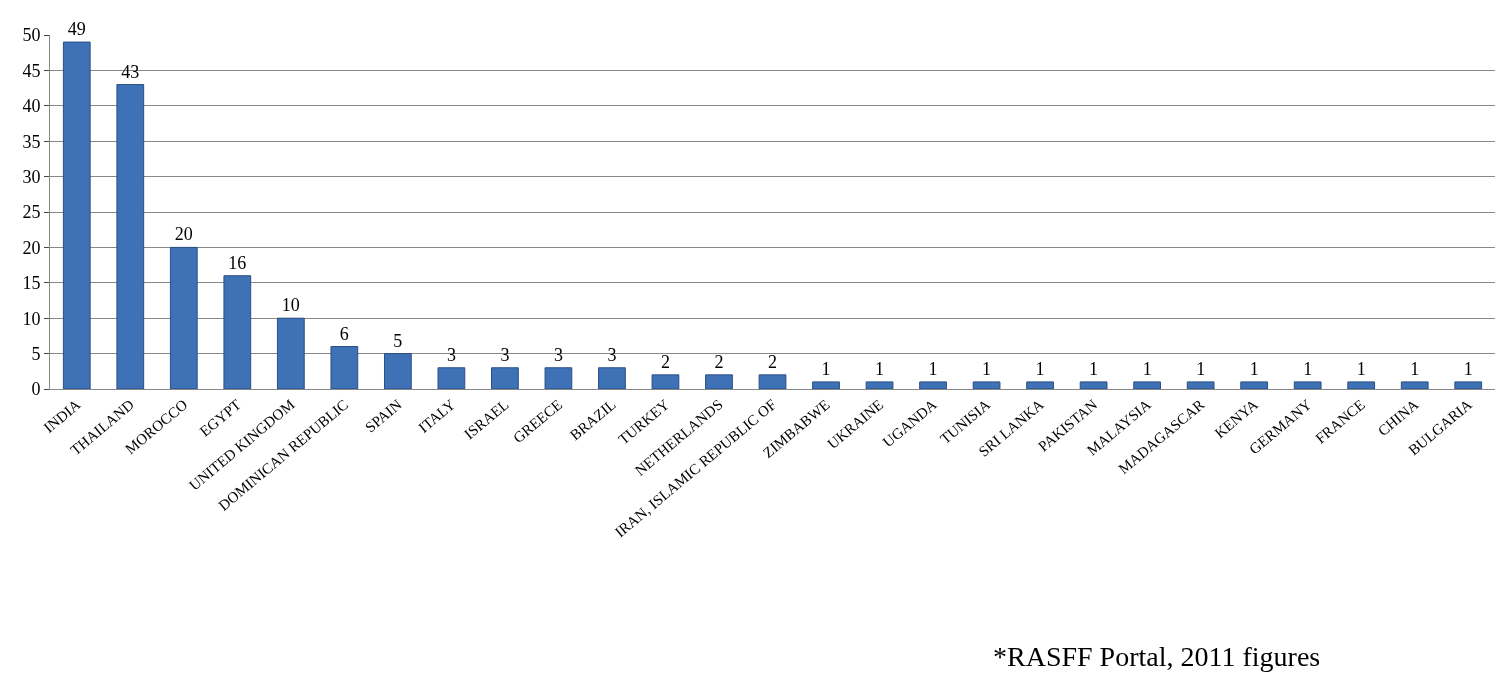  Describe the element at coordinates (344, 333) in the screenshot. I see `data-label: 6` at that location.